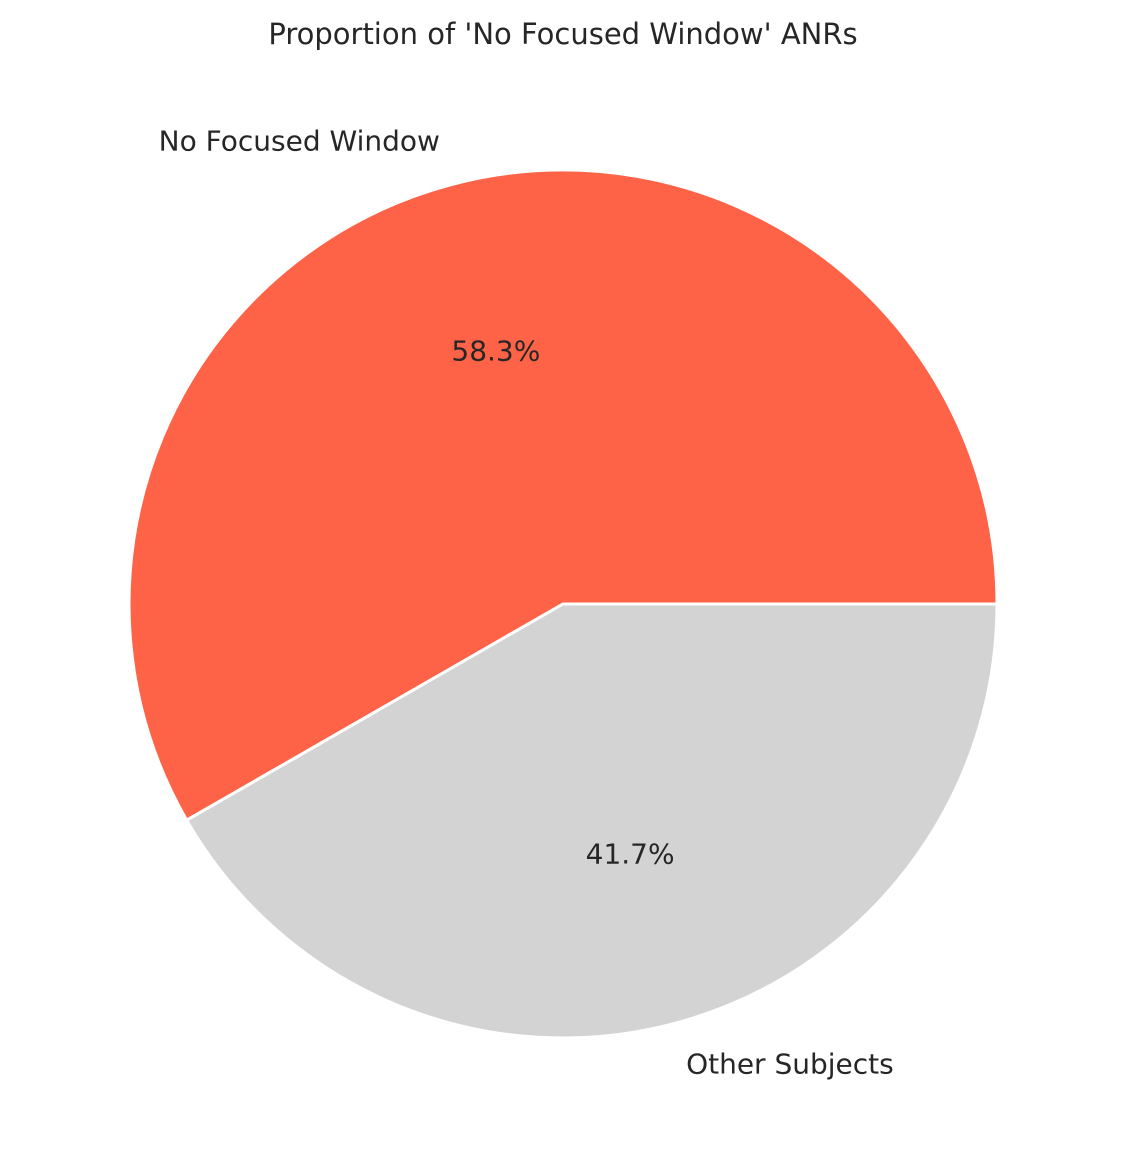 The width and height of the screenshot is (1127, 1168). Describe the element at coordinates (299, 141) in the screenshot. I see `slice-label-1: No Focused Window` at that location.